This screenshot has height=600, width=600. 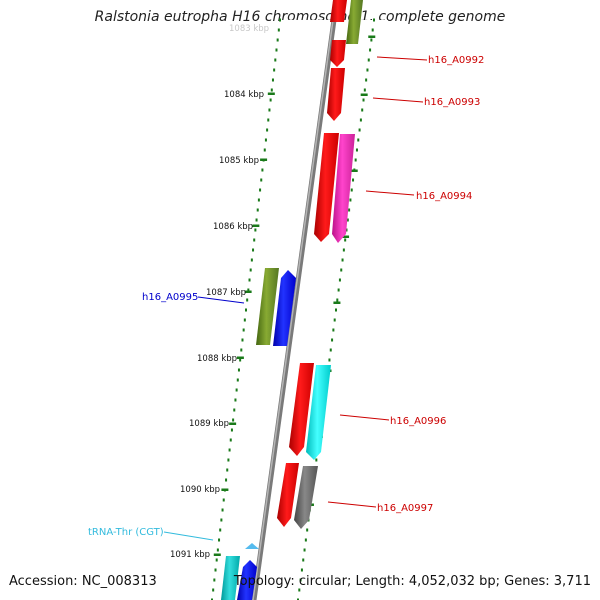 What do you see at coordinates (452, 102) in the screenshot?
I see `gene-label-h16-a0993: h16_A0993` at bounding box center [452, 102].